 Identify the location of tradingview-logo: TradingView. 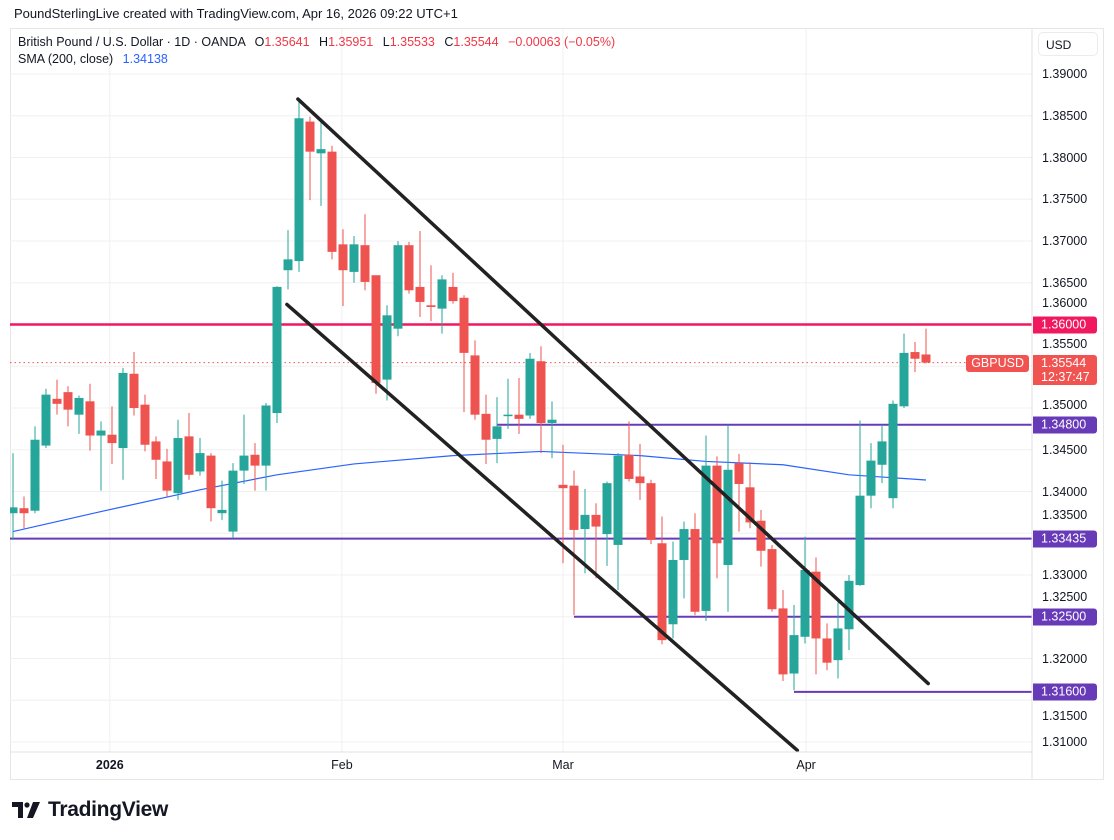
(90, 810).